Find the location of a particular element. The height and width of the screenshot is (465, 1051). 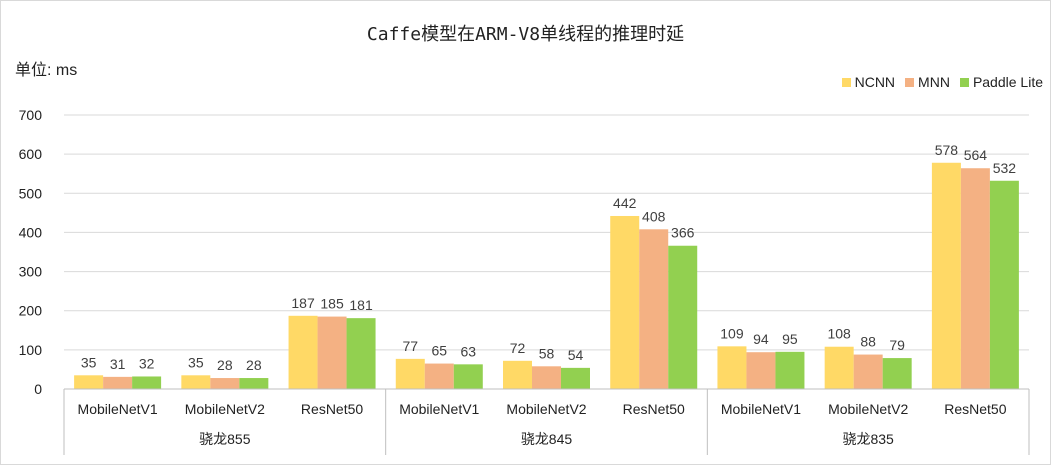

group-label: 骁龙855 is located at coordinates (225, 439).